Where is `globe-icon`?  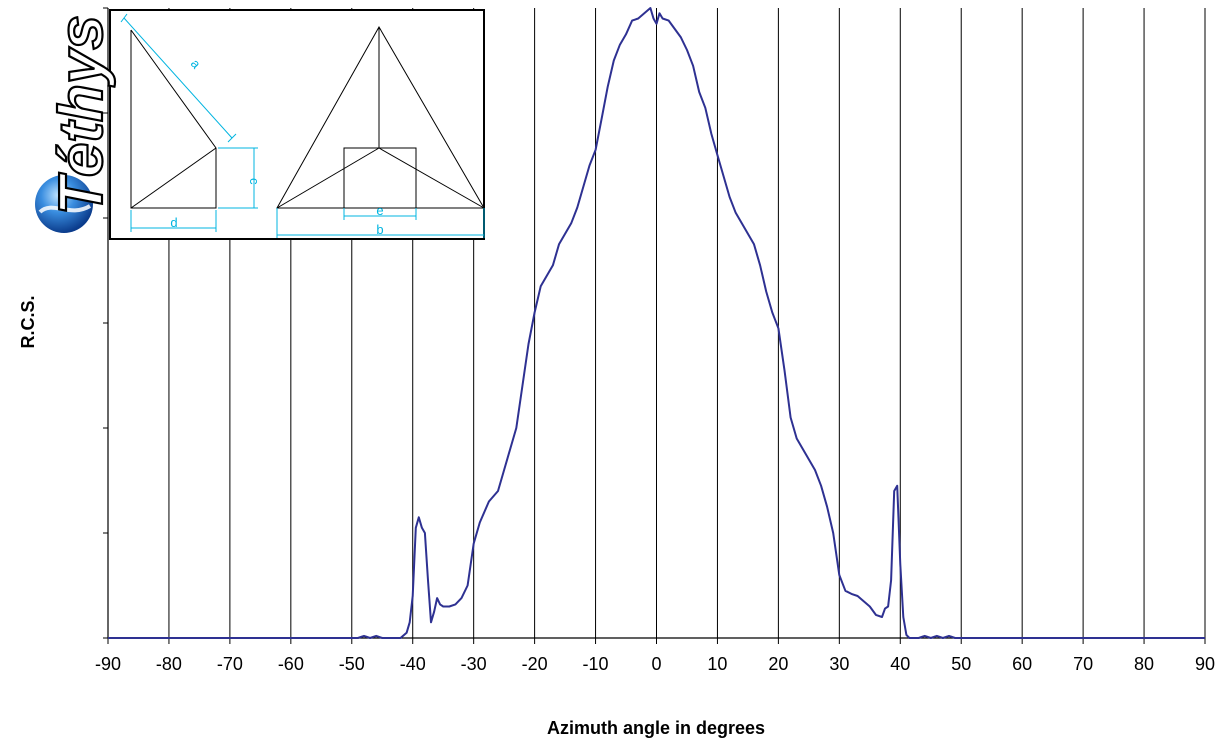
globe-icon is located at coordinates (64, 204).